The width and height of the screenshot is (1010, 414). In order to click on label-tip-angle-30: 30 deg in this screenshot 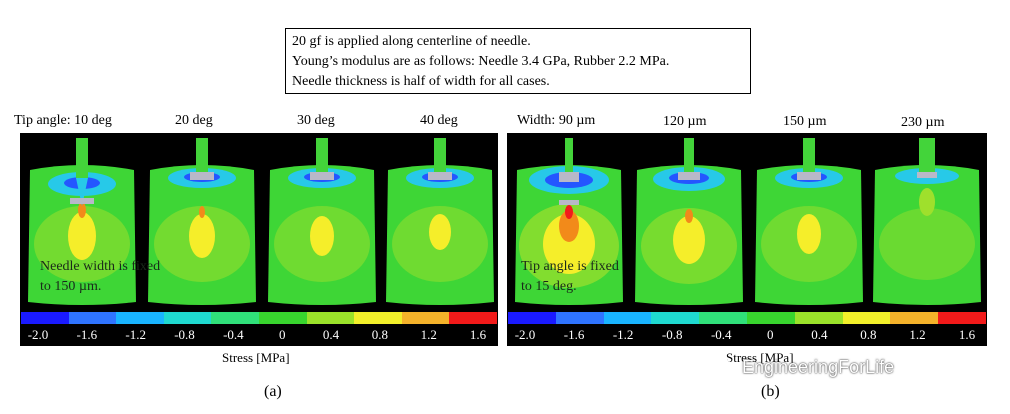, I will do `click(316, 120)`.